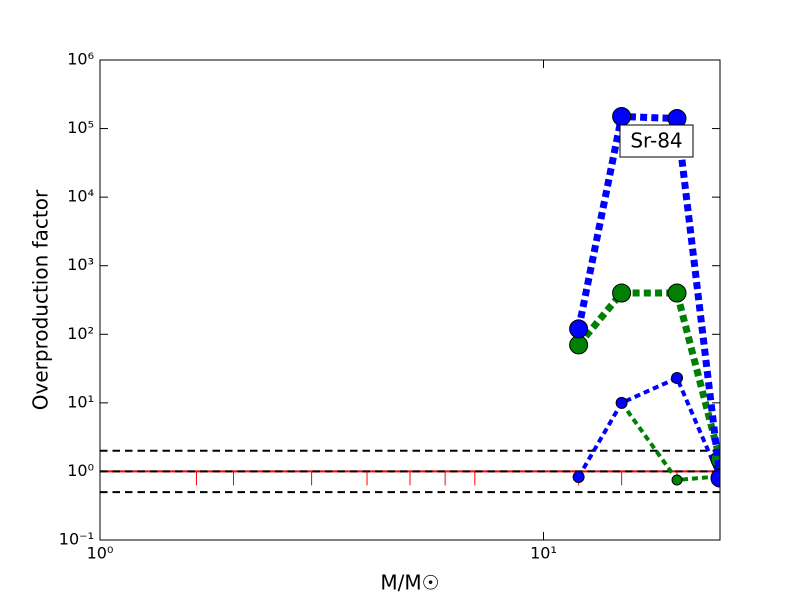 The width and height of the screenshot is (800, 604). Describe the element at coordinates (543, 553) in the screenshot. I see `x-tick-label: 10¹` at that location.